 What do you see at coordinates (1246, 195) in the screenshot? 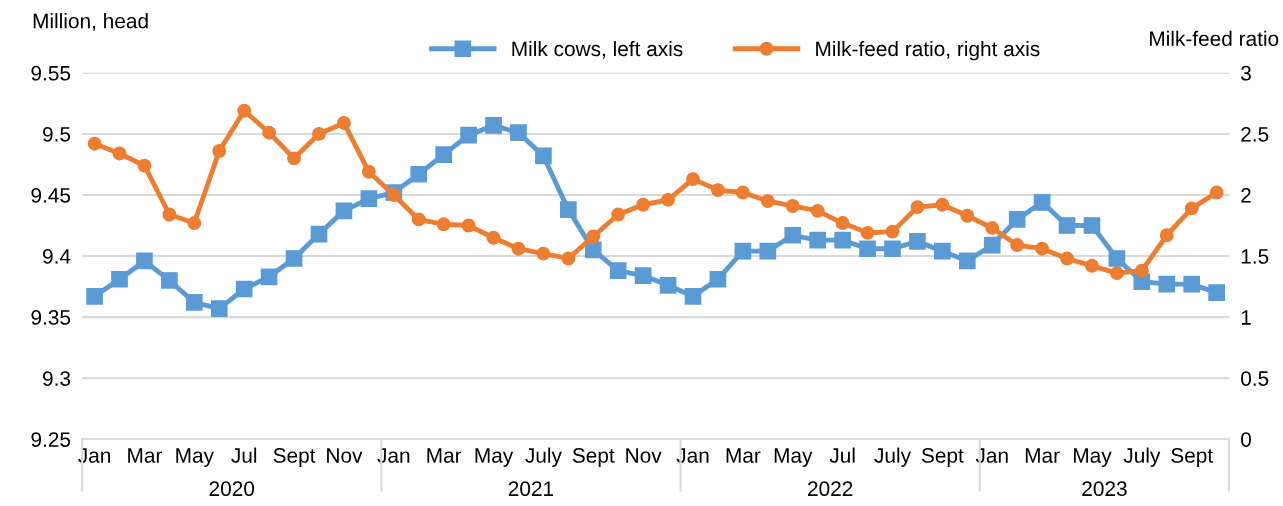
I see `y2-tick-label: 2` at bounding box center [1246, 195].